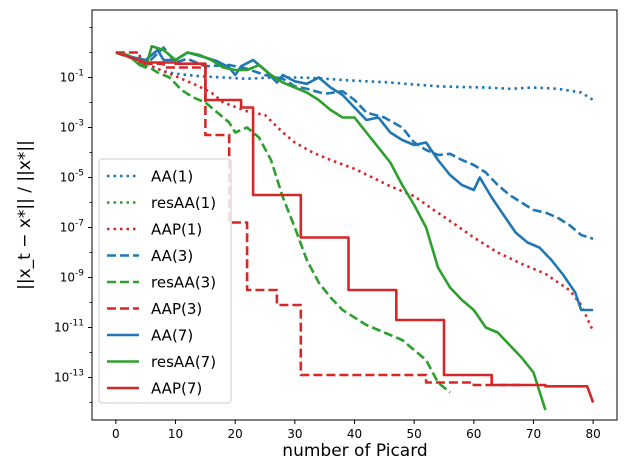 This screenshot has width=630, height=474. Describe the element at coordinates (354, 434) in the screenshot. I see `x-tick-label: 40` at that location.